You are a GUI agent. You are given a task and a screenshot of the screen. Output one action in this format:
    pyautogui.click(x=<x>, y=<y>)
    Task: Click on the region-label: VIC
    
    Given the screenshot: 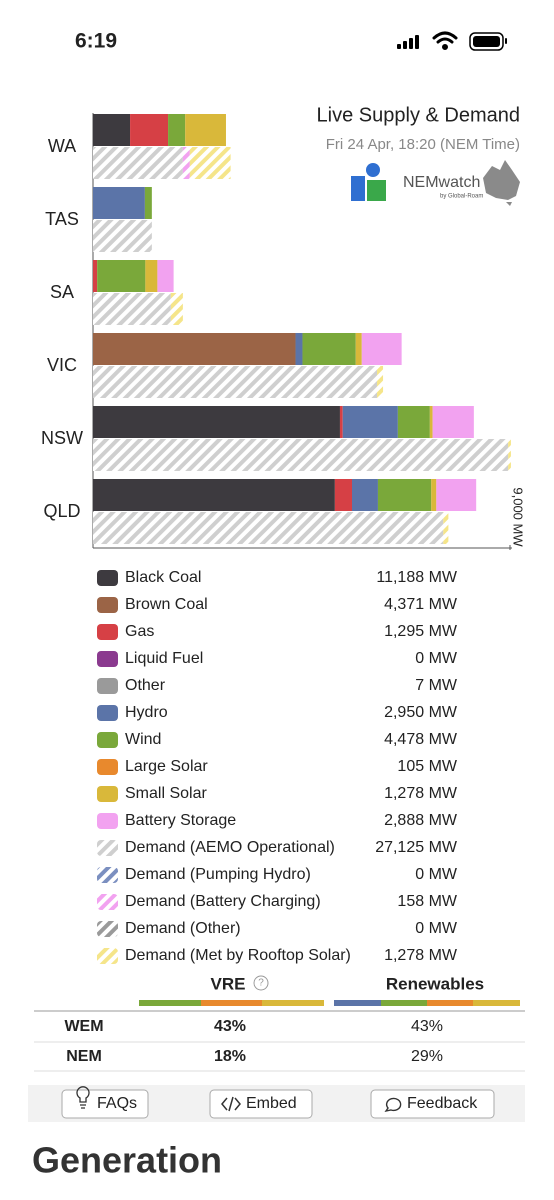 What is the action you would take?
    pyautogui.click(x=62, y=365)
    